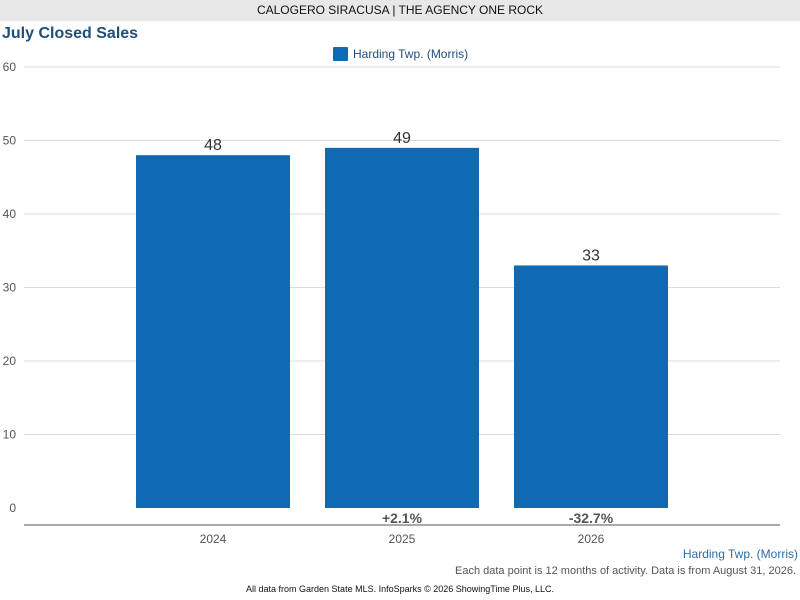 This screenshot has height=600, width=800. Describe the element at coordinates (12, 508) in the screenshot. I see `y-tick-label: 0` at that location.